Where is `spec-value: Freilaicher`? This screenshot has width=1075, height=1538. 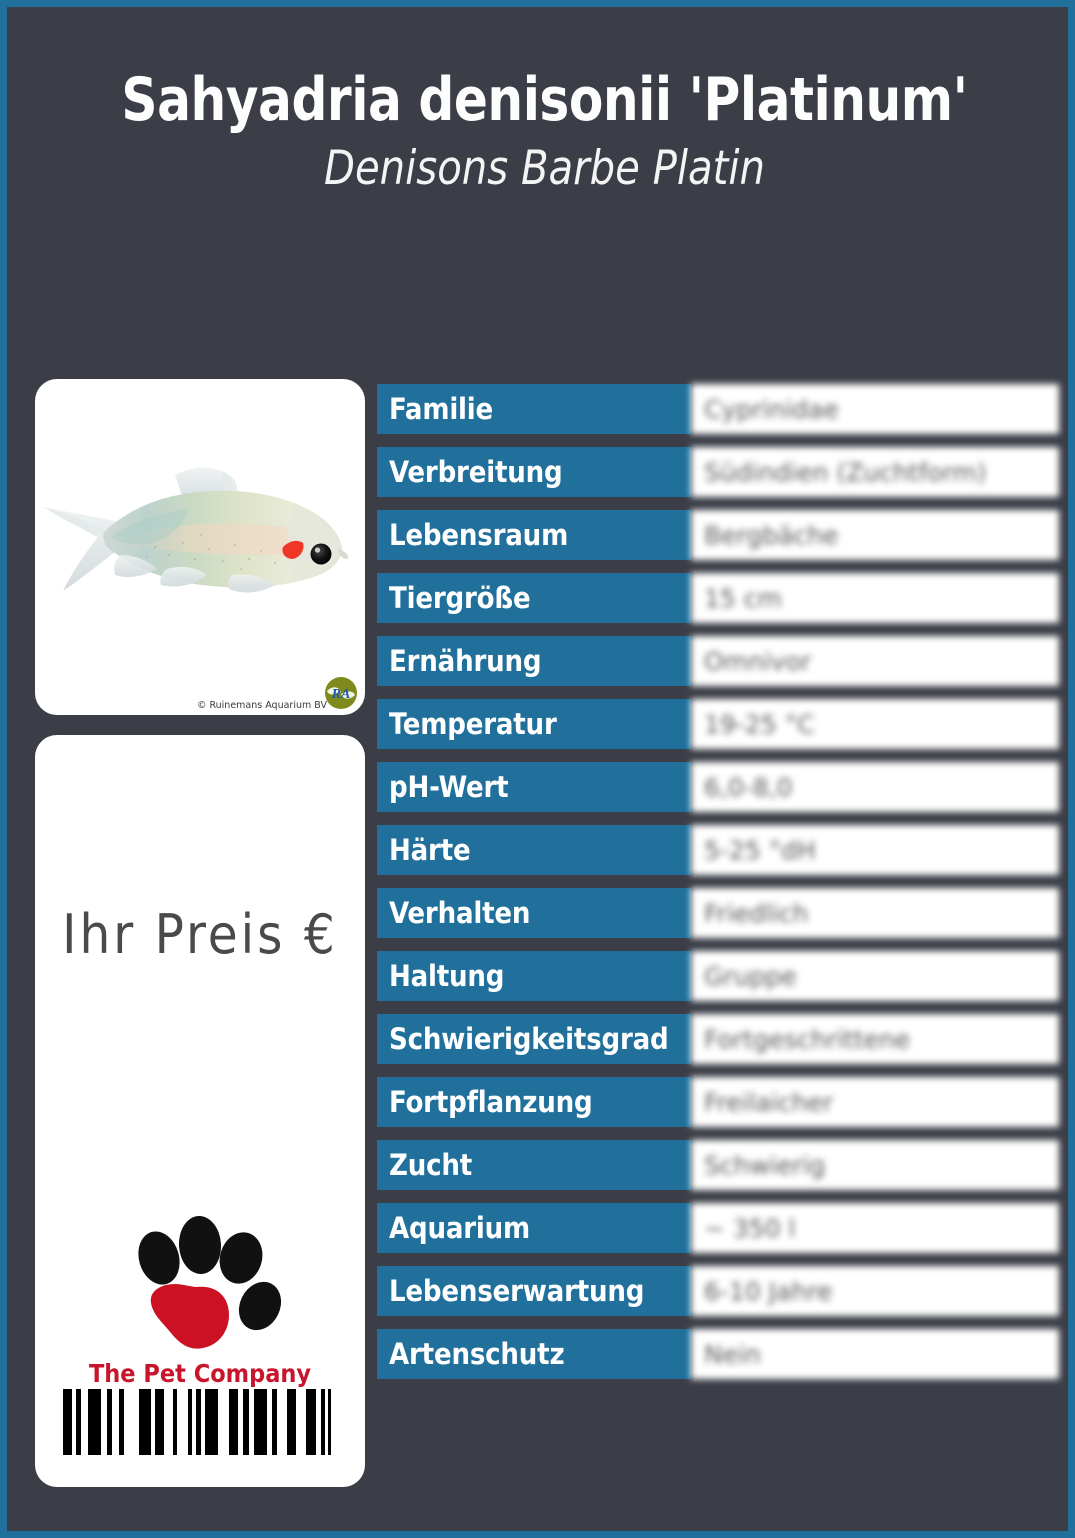 spec-value: Freilaicher is located at coordinates (875, 1102).